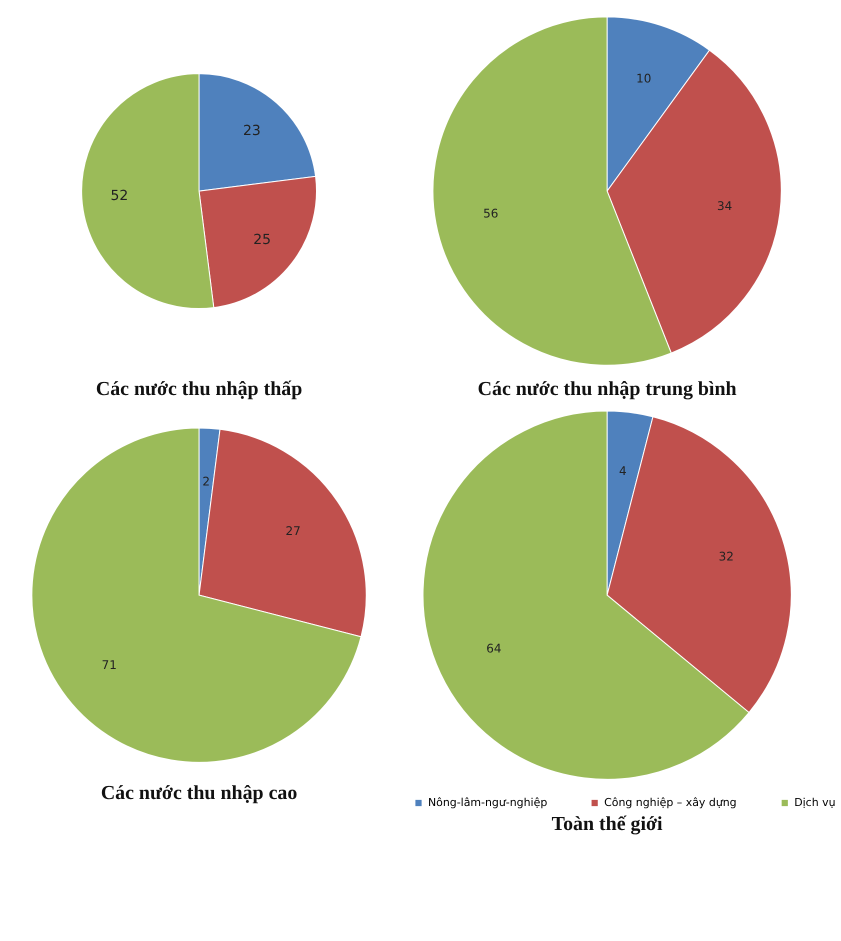 The image size is (841, 941). What do you see at coordinates (293, 531) in the screenshot?
I see `data-label: 27` at bounding box center [293, 531].